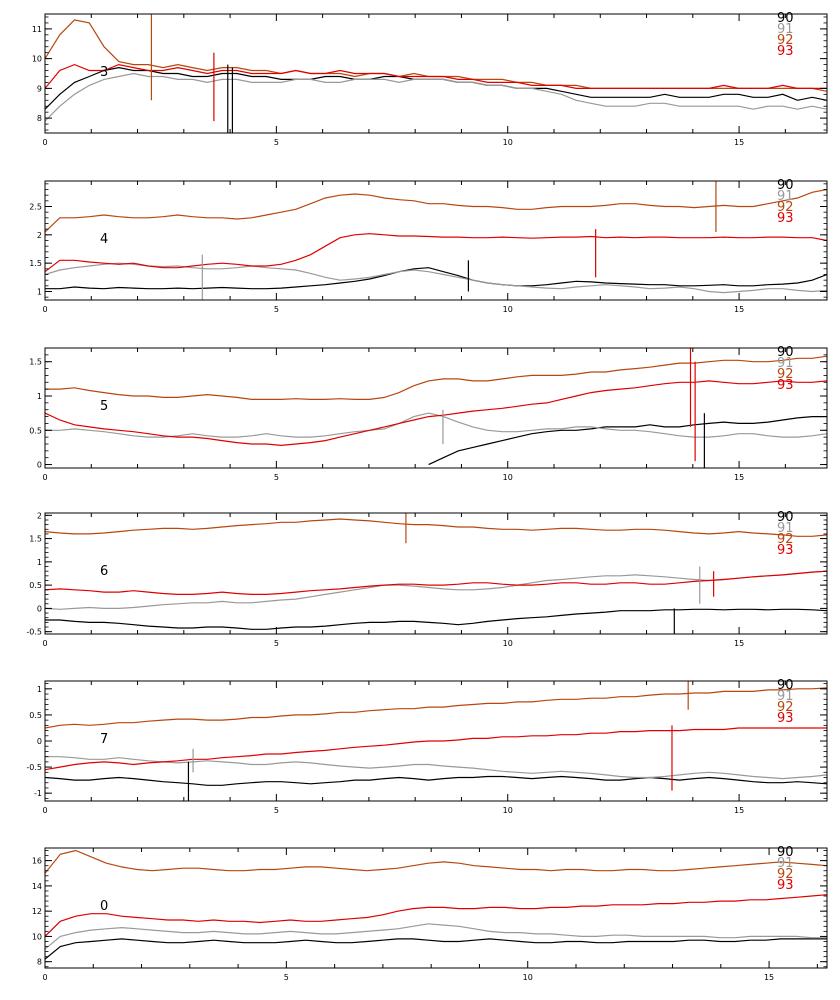 The height and width of the screenshot is (1000, 840). Describe the element at coordinates (104, 906) in the screenshot. I see `panel-label: 0` at that location.